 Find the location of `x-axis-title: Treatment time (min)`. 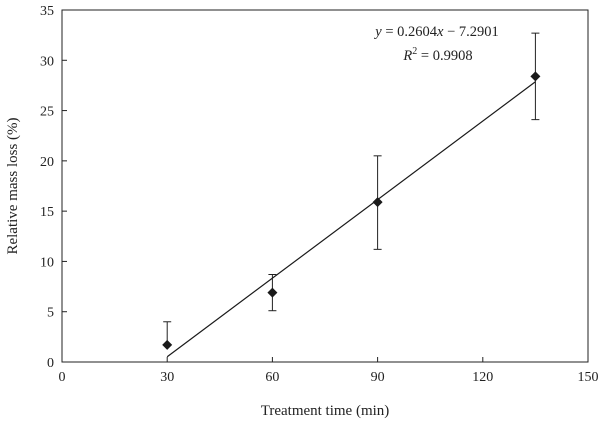

x-axis-title: Treatment time (min) is located at coordinates (325, 411).